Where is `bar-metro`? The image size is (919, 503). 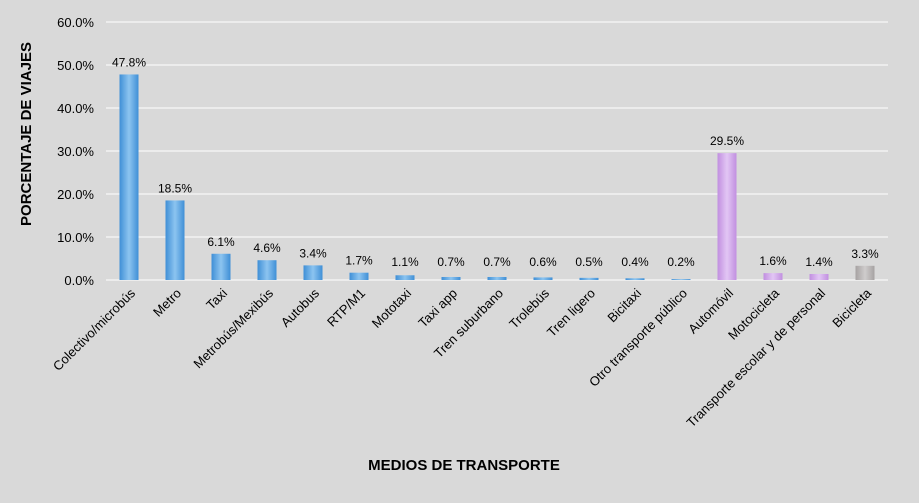
bar-metro is located at coordinates (175, 240).